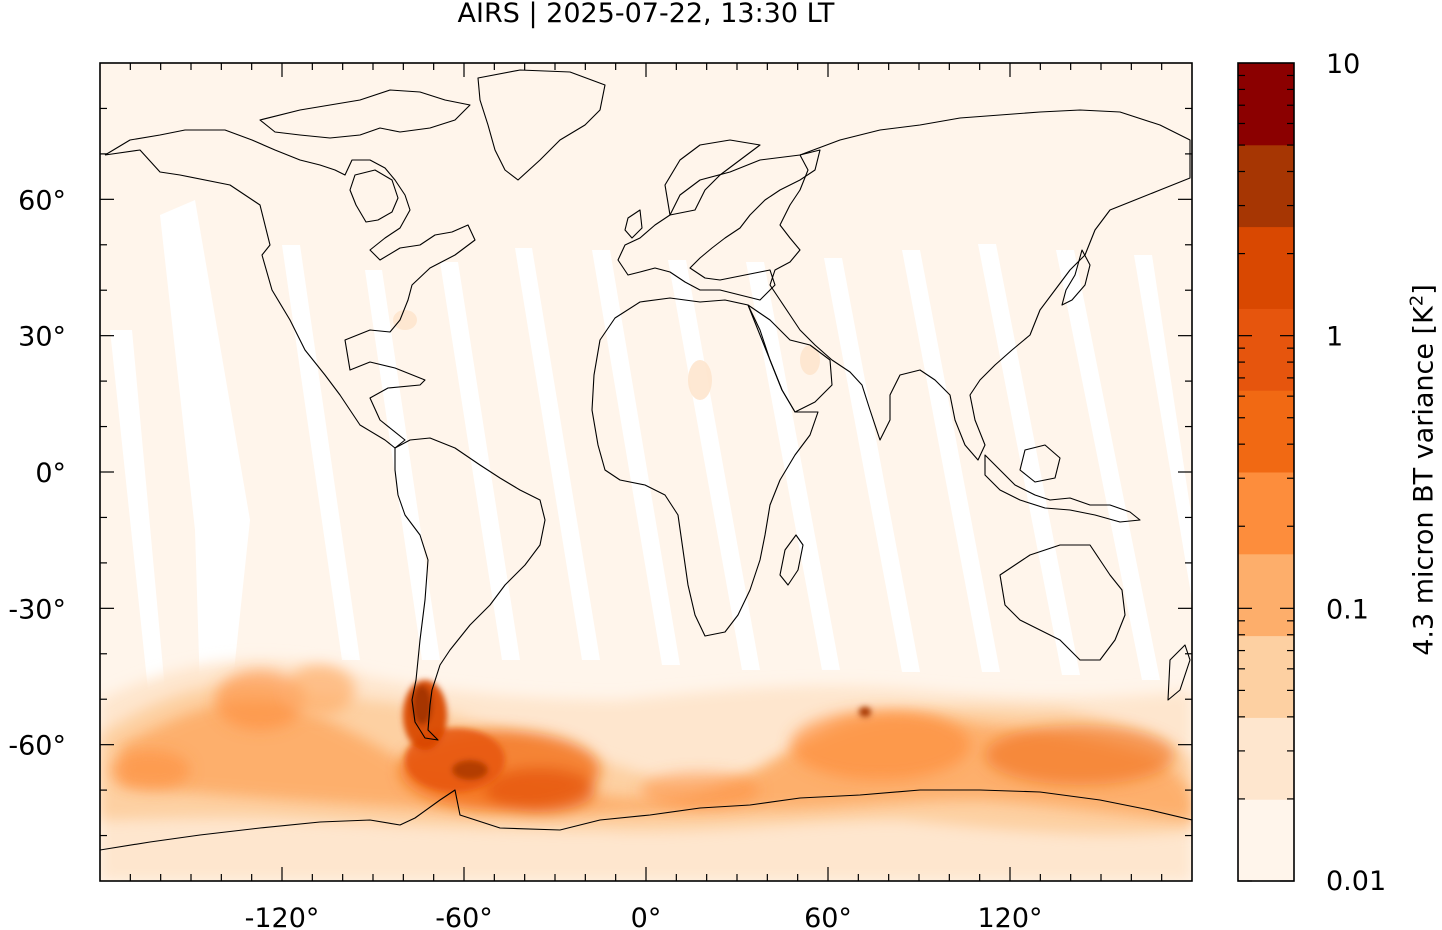  I want to click on coastline-north-america, so click(290, 289).